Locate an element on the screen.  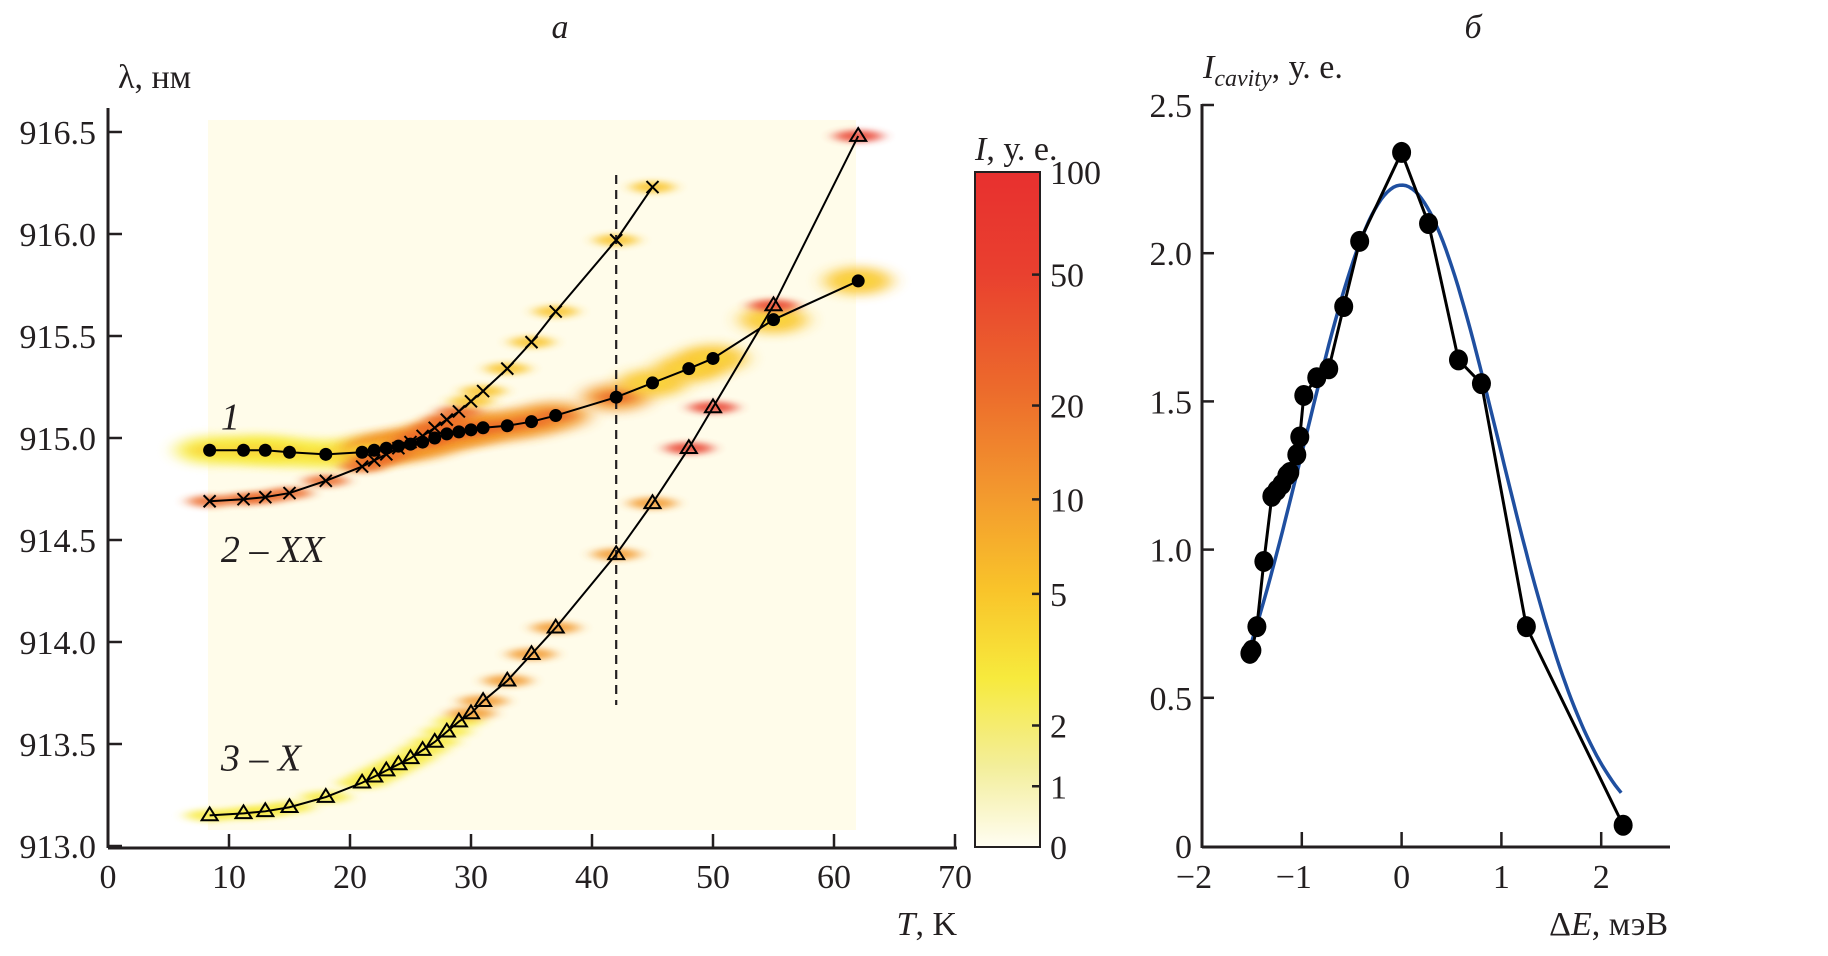
x-axis-title-b-unit: , мэВ is located at coordinates (1630, 924).